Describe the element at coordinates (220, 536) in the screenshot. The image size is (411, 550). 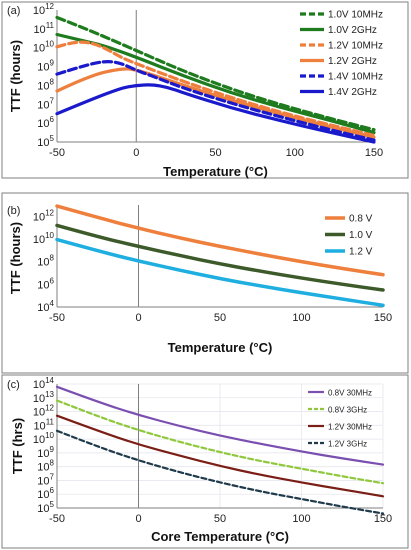
I see `x-axis-label: Core Temperature (°C)` at that location.